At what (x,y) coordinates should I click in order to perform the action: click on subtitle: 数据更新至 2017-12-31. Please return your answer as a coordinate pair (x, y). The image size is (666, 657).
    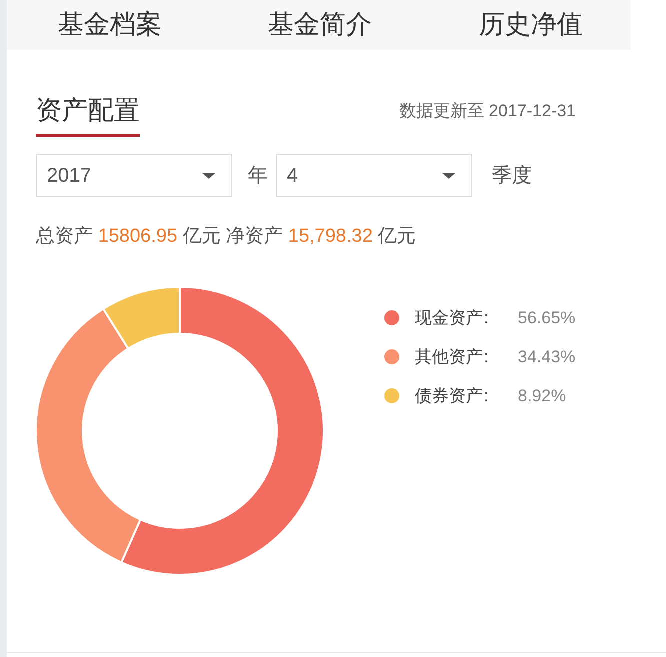
    Looking at the image, I should click on (487, 111).